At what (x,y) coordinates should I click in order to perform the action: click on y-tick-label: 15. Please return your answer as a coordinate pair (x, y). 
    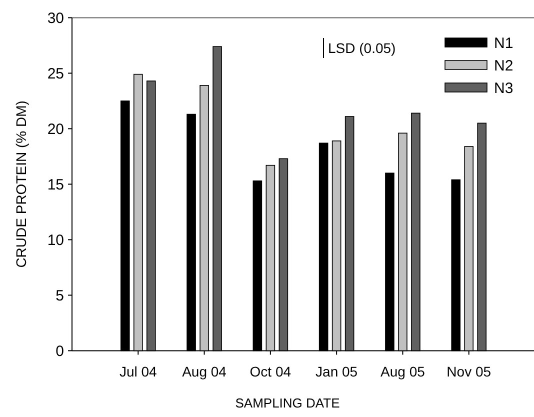
    Looking at the image, I should click on (55, 185).